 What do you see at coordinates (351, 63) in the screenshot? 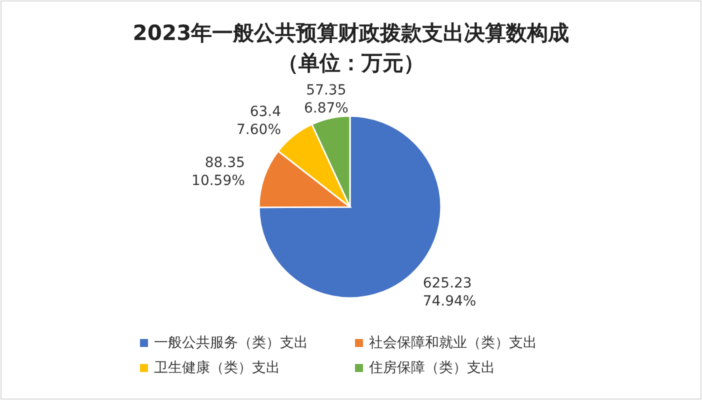
I see `chart-subtitle: （单位：万元）` at bounding box center [351, 63].